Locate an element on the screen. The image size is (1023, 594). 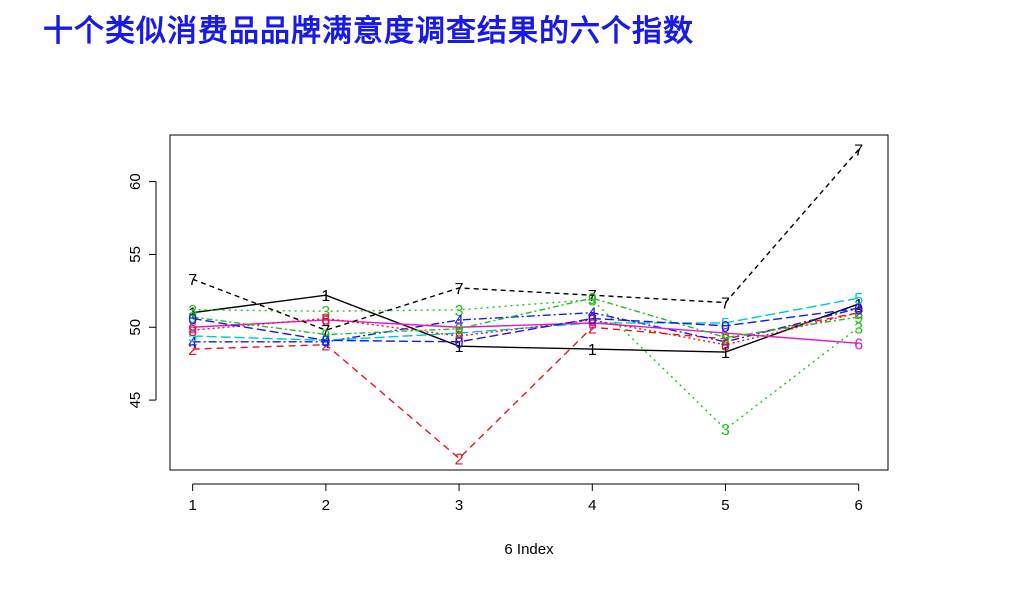
x-tick-label: 5 is located at coordinates (725, 505).